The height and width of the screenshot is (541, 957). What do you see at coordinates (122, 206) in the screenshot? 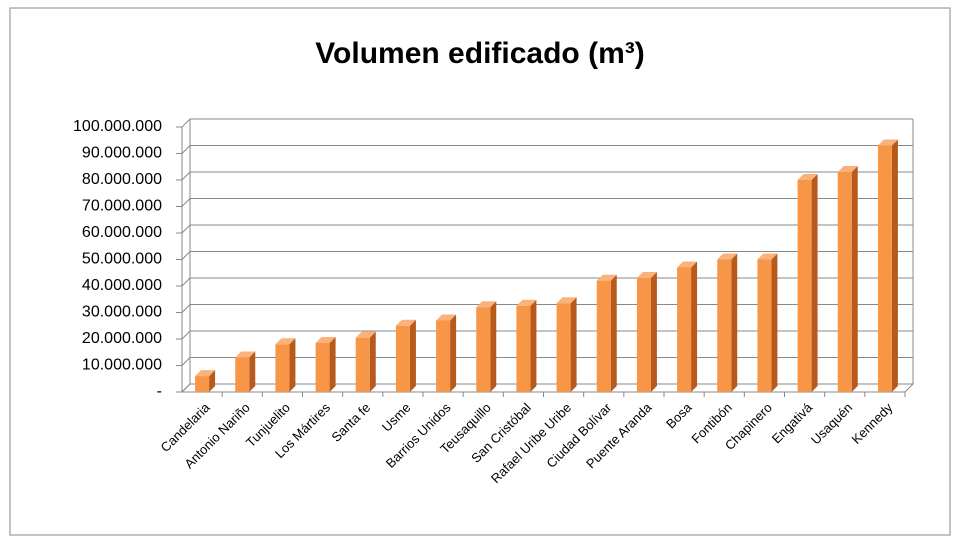
I see `y-tick-label: 70.000.000` at bounding box center [122, 206].